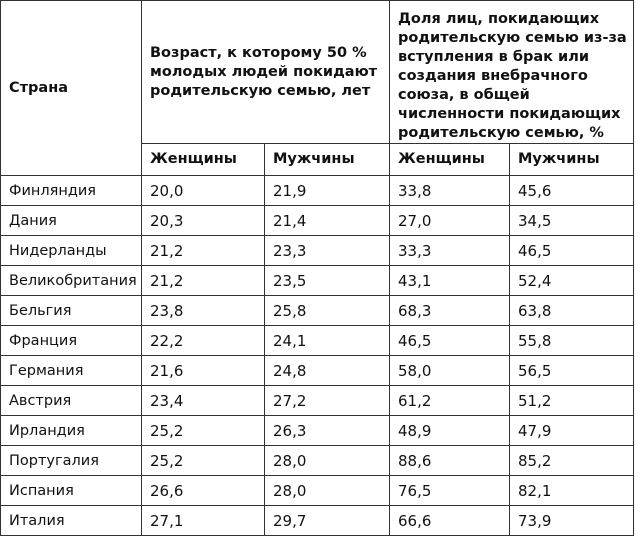 Image resolution: width=635 pixels, height=540 pixels. What do you see at coordinates (327, 250) in the screenshot?
I see `age-men-cell: 23,3` at bounding box center [327, 250].